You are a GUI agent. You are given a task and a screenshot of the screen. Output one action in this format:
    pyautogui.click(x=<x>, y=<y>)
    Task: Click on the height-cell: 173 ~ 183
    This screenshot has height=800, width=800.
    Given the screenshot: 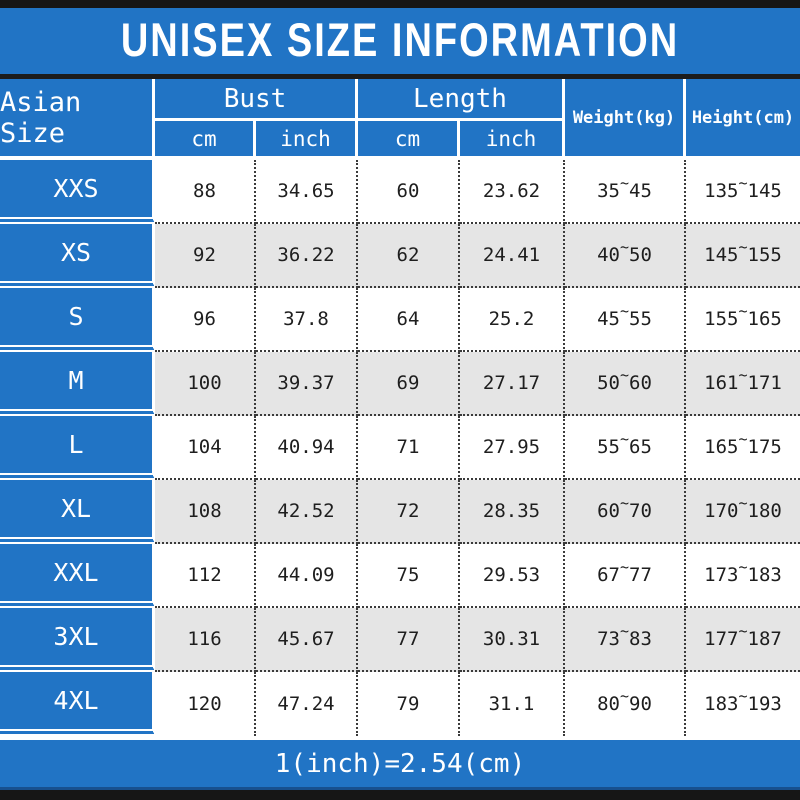 What is the action you would take?
    pyautogui.click(x=743, y=576)
    